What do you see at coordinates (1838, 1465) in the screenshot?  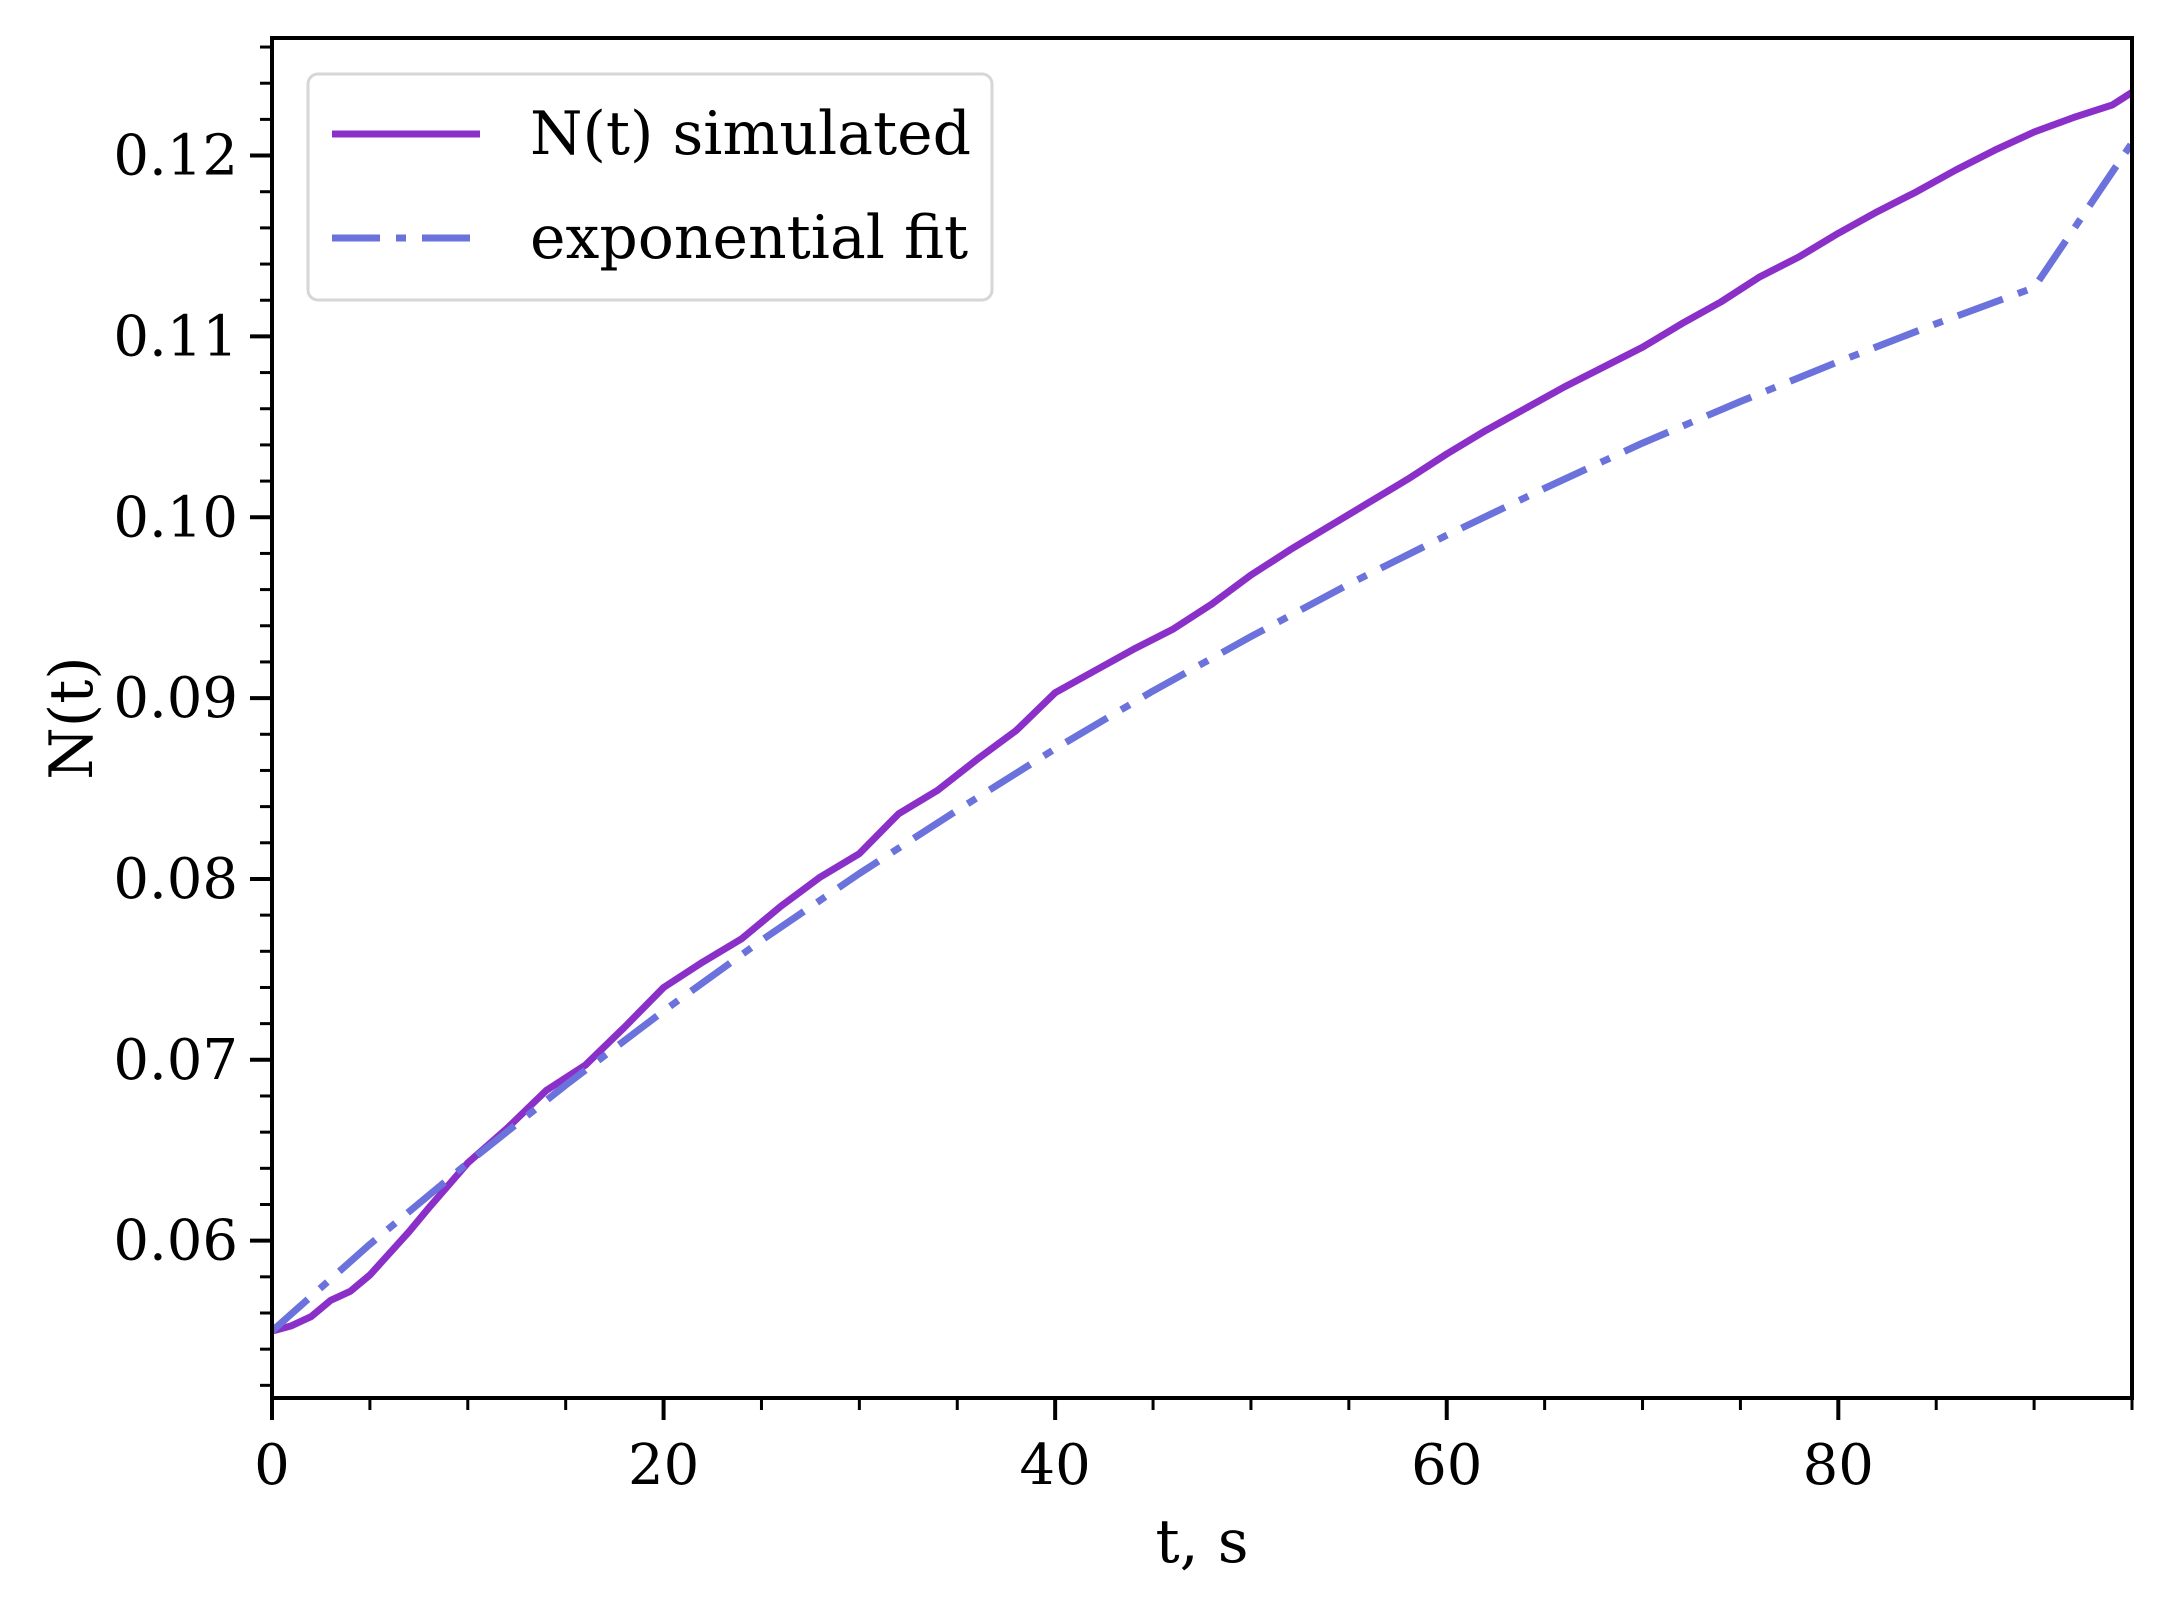 I see `x-tick-label: 80` at bounding box center [1838, 1465].